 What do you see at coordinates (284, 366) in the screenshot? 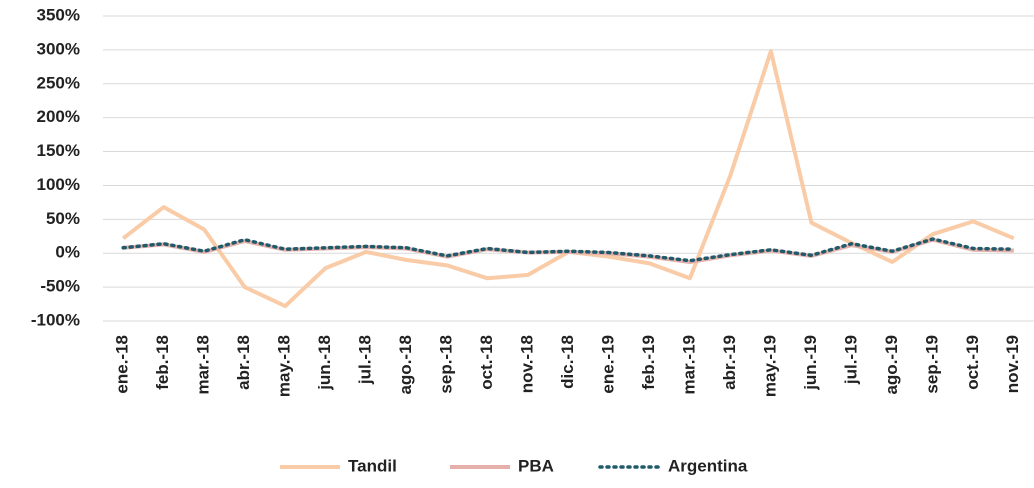
I see `x-tick-label: may.-18` at bounding box center [284, 366].